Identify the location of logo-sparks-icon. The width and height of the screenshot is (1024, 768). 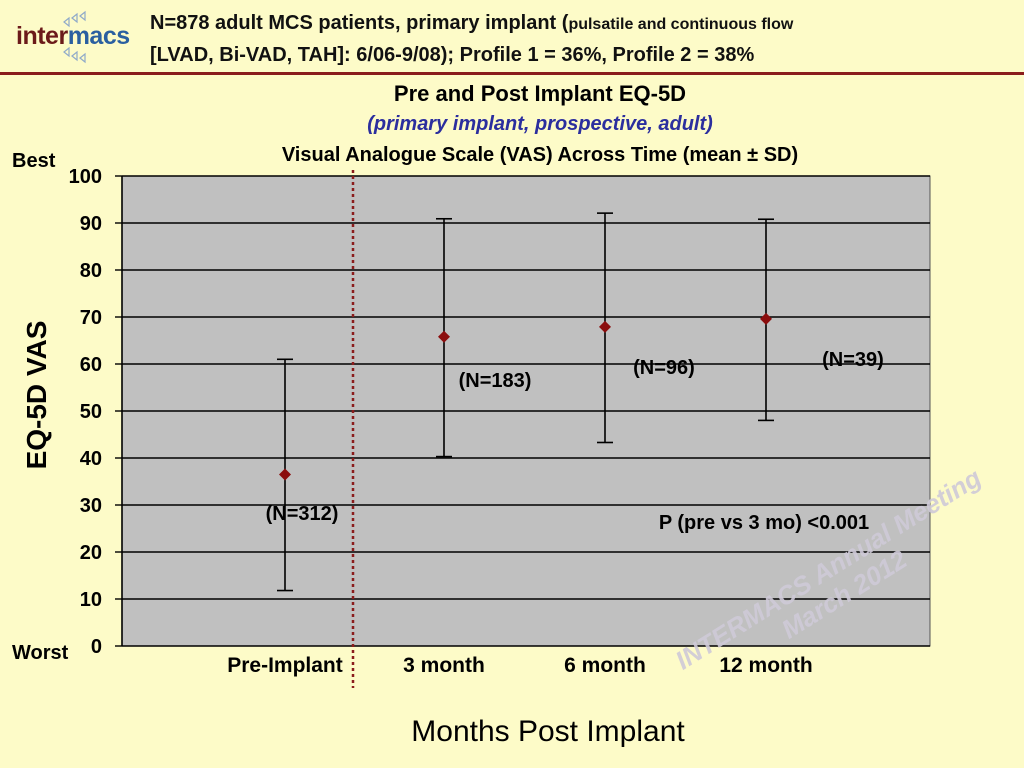
(74, 37).